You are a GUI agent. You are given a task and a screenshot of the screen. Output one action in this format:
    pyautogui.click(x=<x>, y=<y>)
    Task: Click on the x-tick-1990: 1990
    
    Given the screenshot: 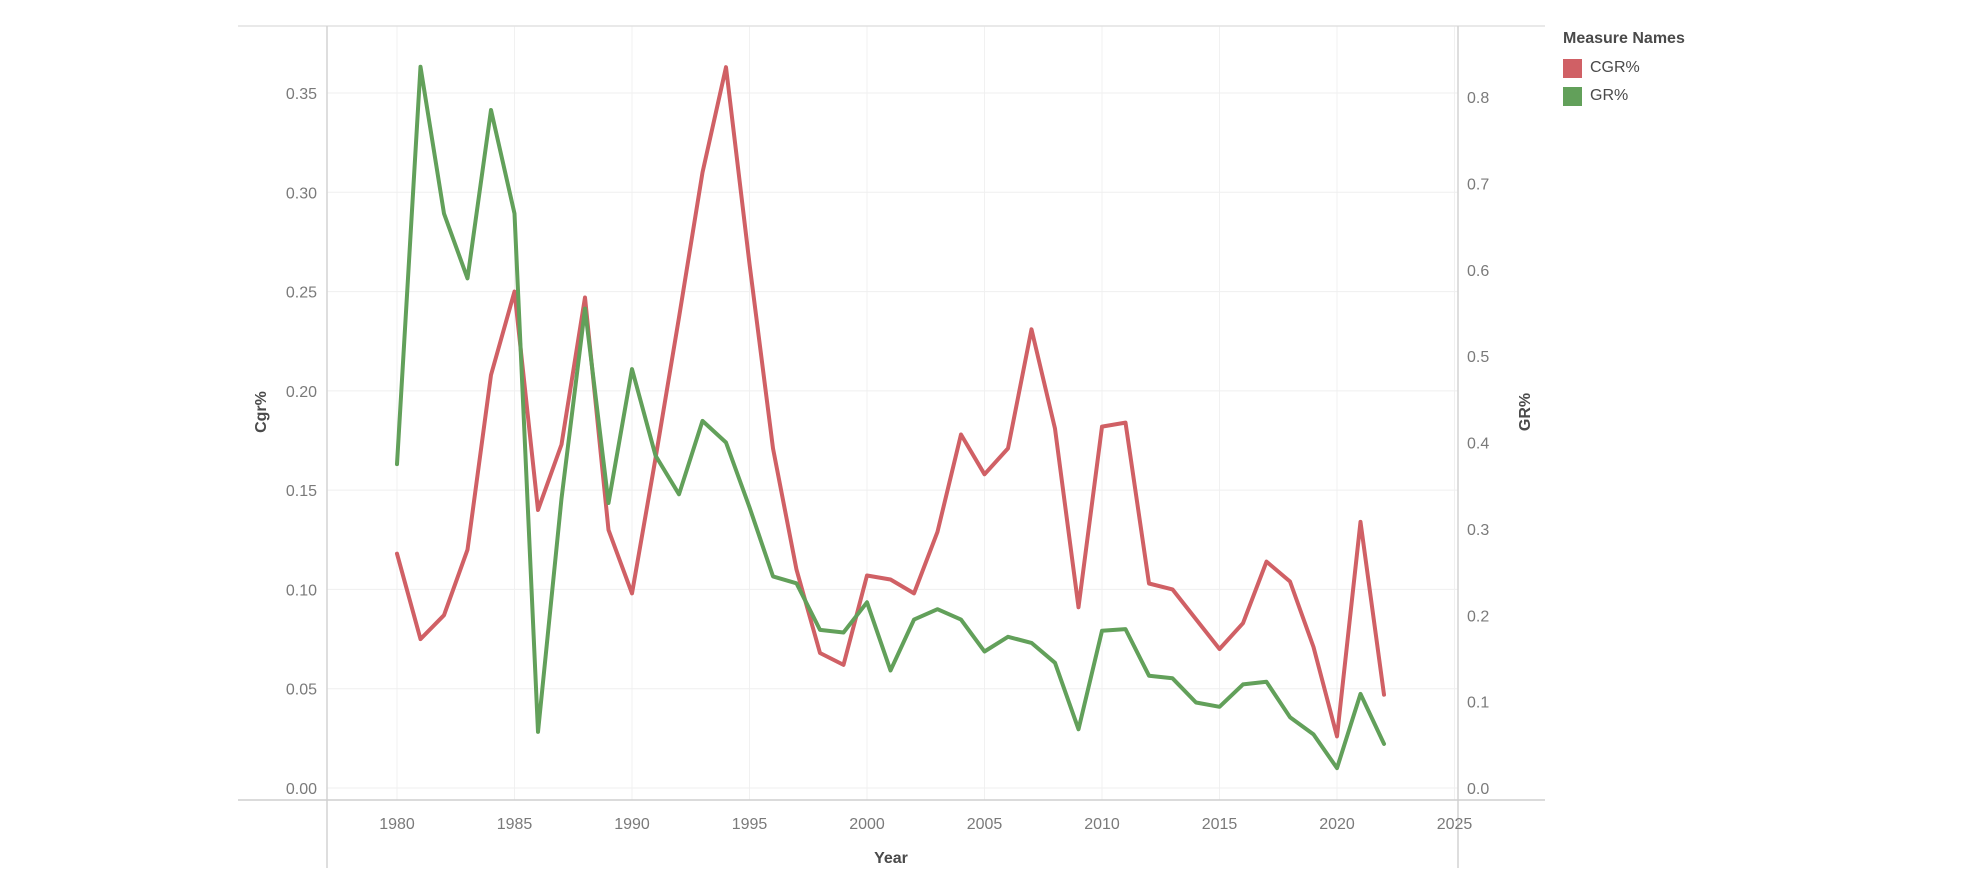 What is the action you would take?
    pyautogui.click(x=632, y=824)
    